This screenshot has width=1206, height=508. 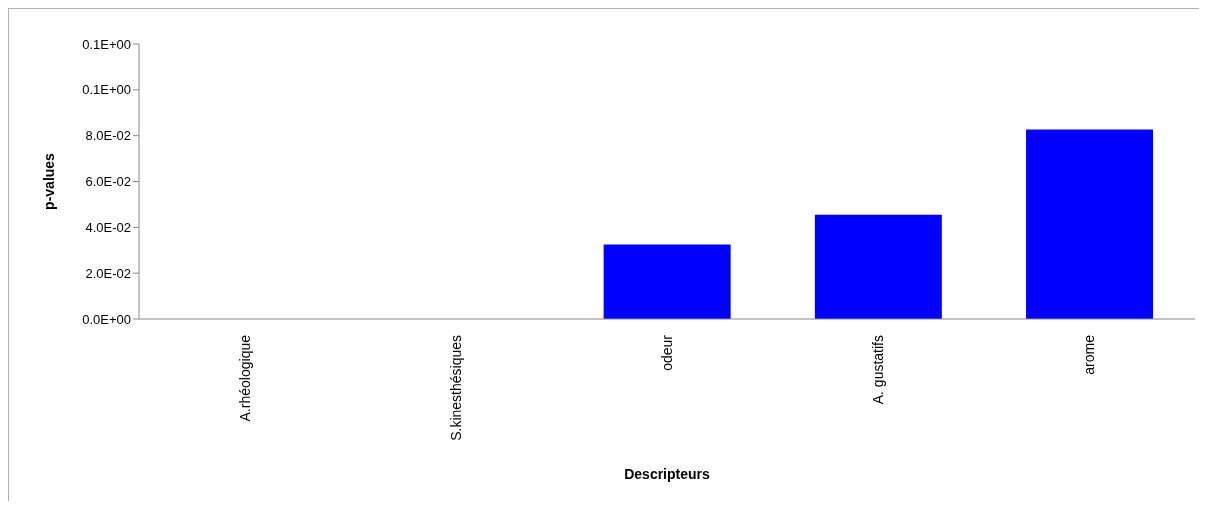 What do you see at coordinates (48, 181) in the screenshot?
I see `y-axis-title: p-values` at bounding box center [48, 181].